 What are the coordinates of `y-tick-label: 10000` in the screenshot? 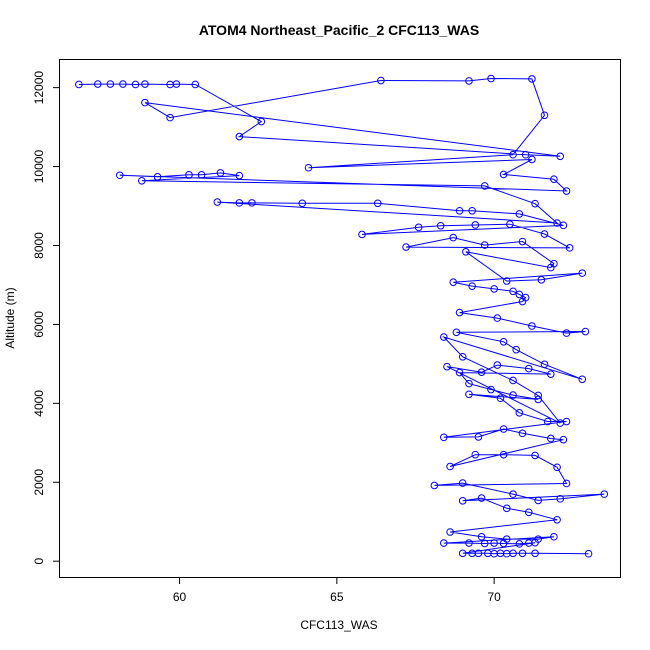 It's located at (39, 167).